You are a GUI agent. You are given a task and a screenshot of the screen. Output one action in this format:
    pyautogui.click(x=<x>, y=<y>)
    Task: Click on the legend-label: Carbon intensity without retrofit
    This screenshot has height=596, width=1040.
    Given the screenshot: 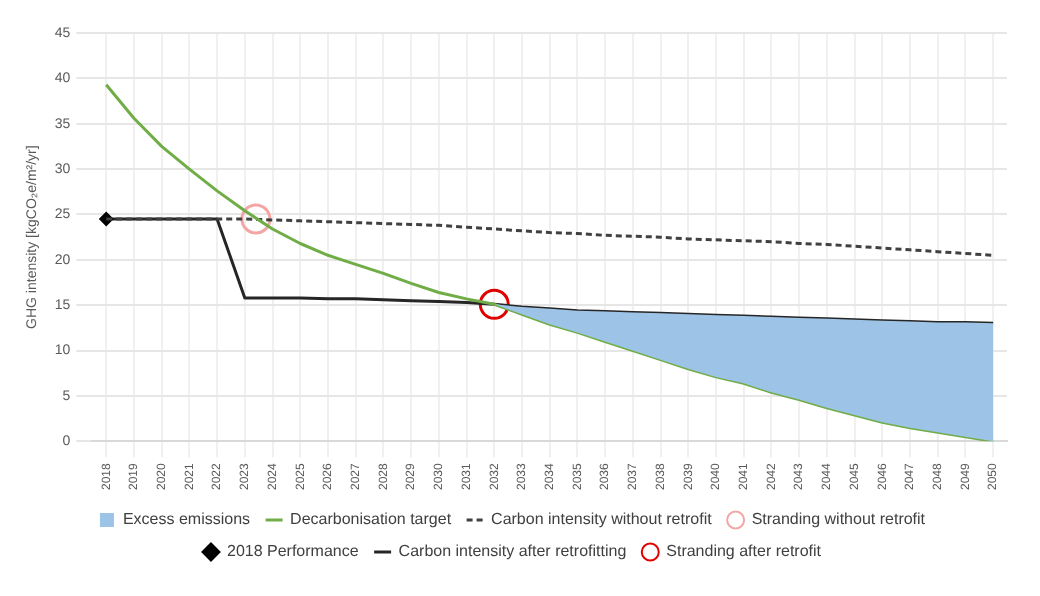 What is the action you would take?
    pyautogui.click(x=602, y=519)
    